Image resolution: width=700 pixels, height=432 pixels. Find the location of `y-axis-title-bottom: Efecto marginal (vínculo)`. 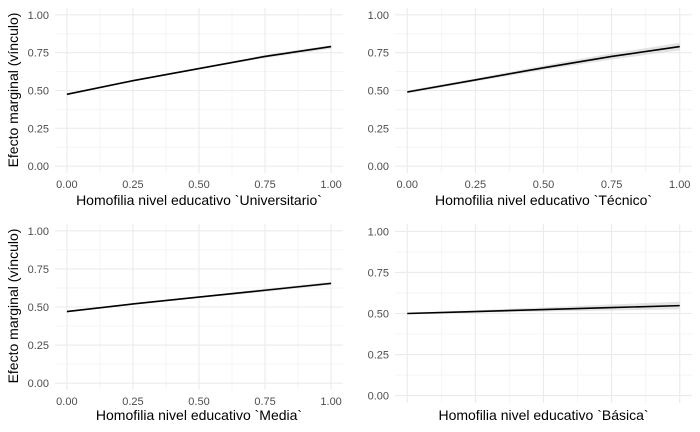

y-axis-title-bottom: Efecto marginal (vínculo) is located at coordinates (13, 306).